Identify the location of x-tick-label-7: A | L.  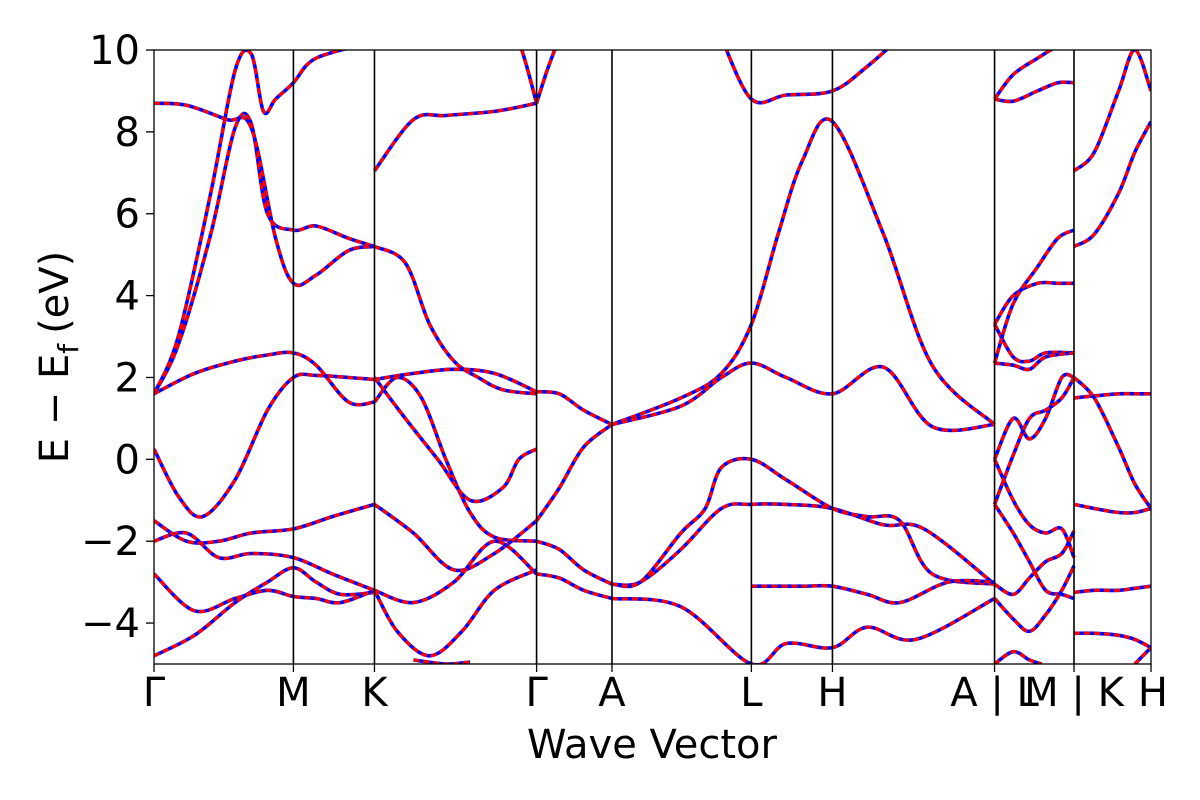
(994, 693).